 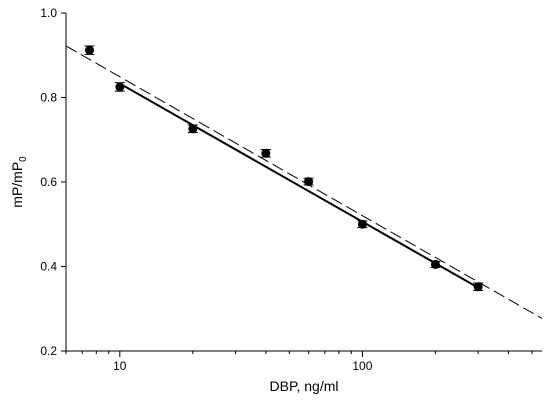 I want to click on y-axis-title-subscript: 0, so click(x=23, y=159).